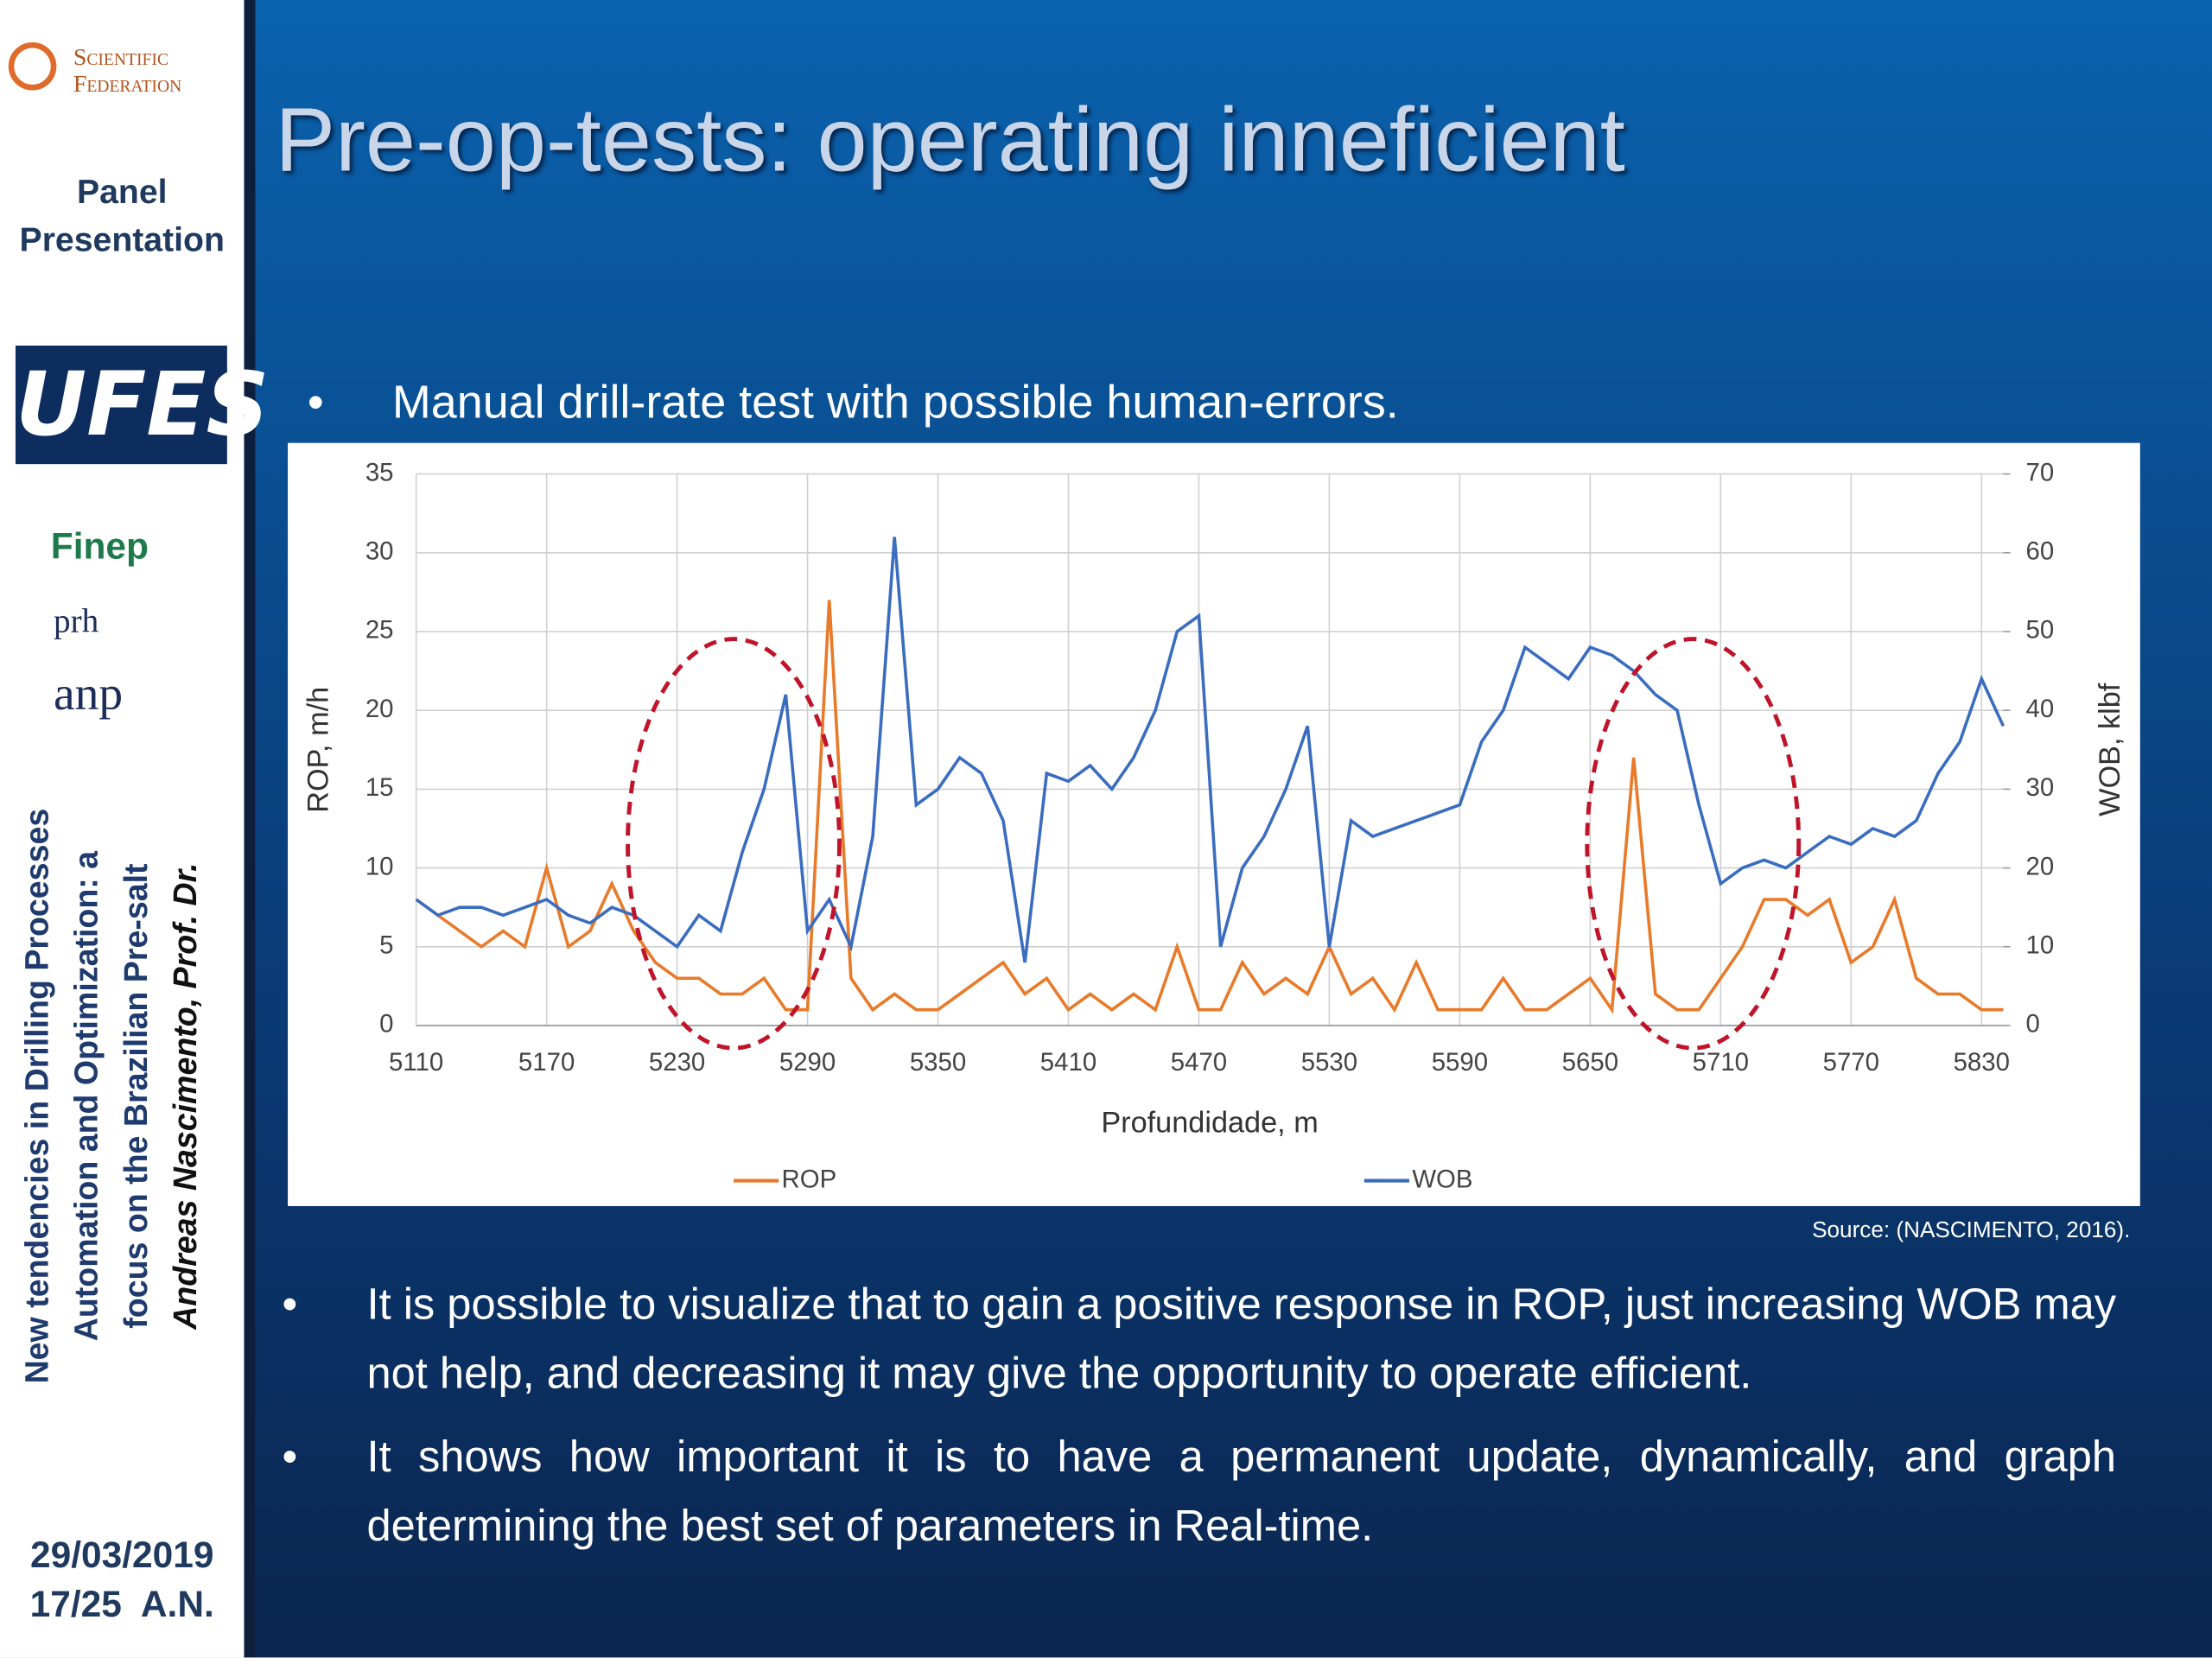 This screenshot has height=1658, width=2212. I want to click on vline-group: Automation and Optimization: a, so click(86, 1095).